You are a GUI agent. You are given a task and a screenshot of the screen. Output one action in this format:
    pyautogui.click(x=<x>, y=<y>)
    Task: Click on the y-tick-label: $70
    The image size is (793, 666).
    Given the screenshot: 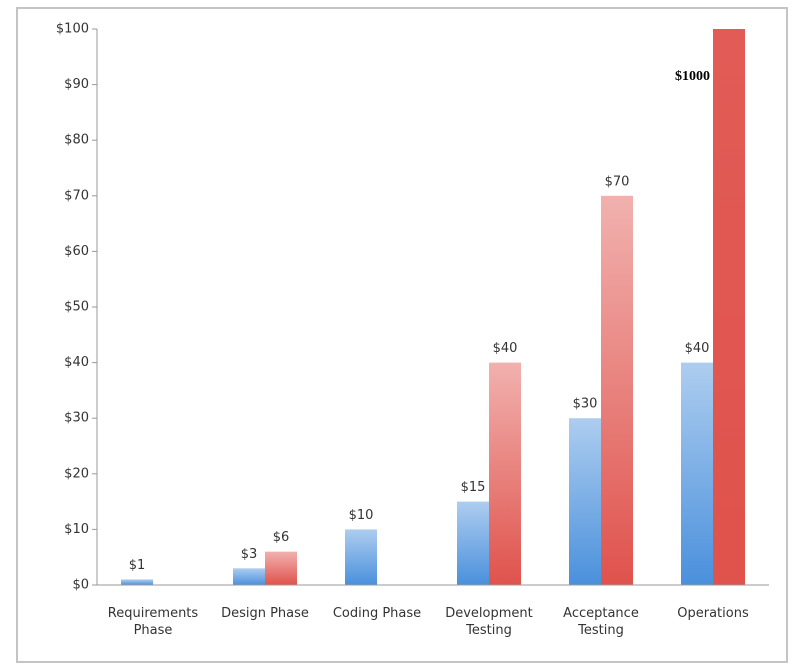 What is the action you would take?
    pyautogui.click(x=76, y=195)
    